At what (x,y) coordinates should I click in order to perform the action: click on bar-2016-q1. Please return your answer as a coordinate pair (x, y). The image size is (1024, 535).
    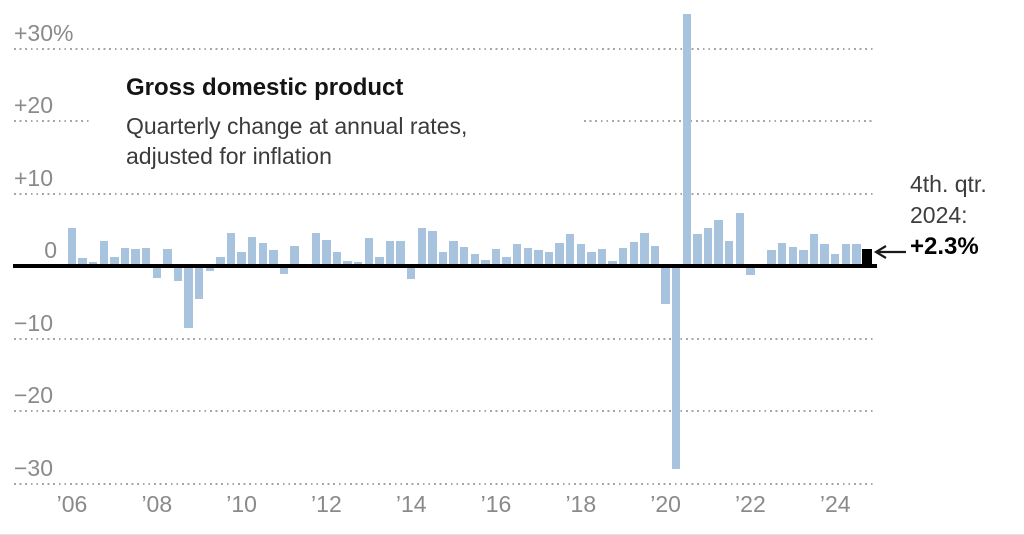
    Looking at the image, I should click on (496, 257).